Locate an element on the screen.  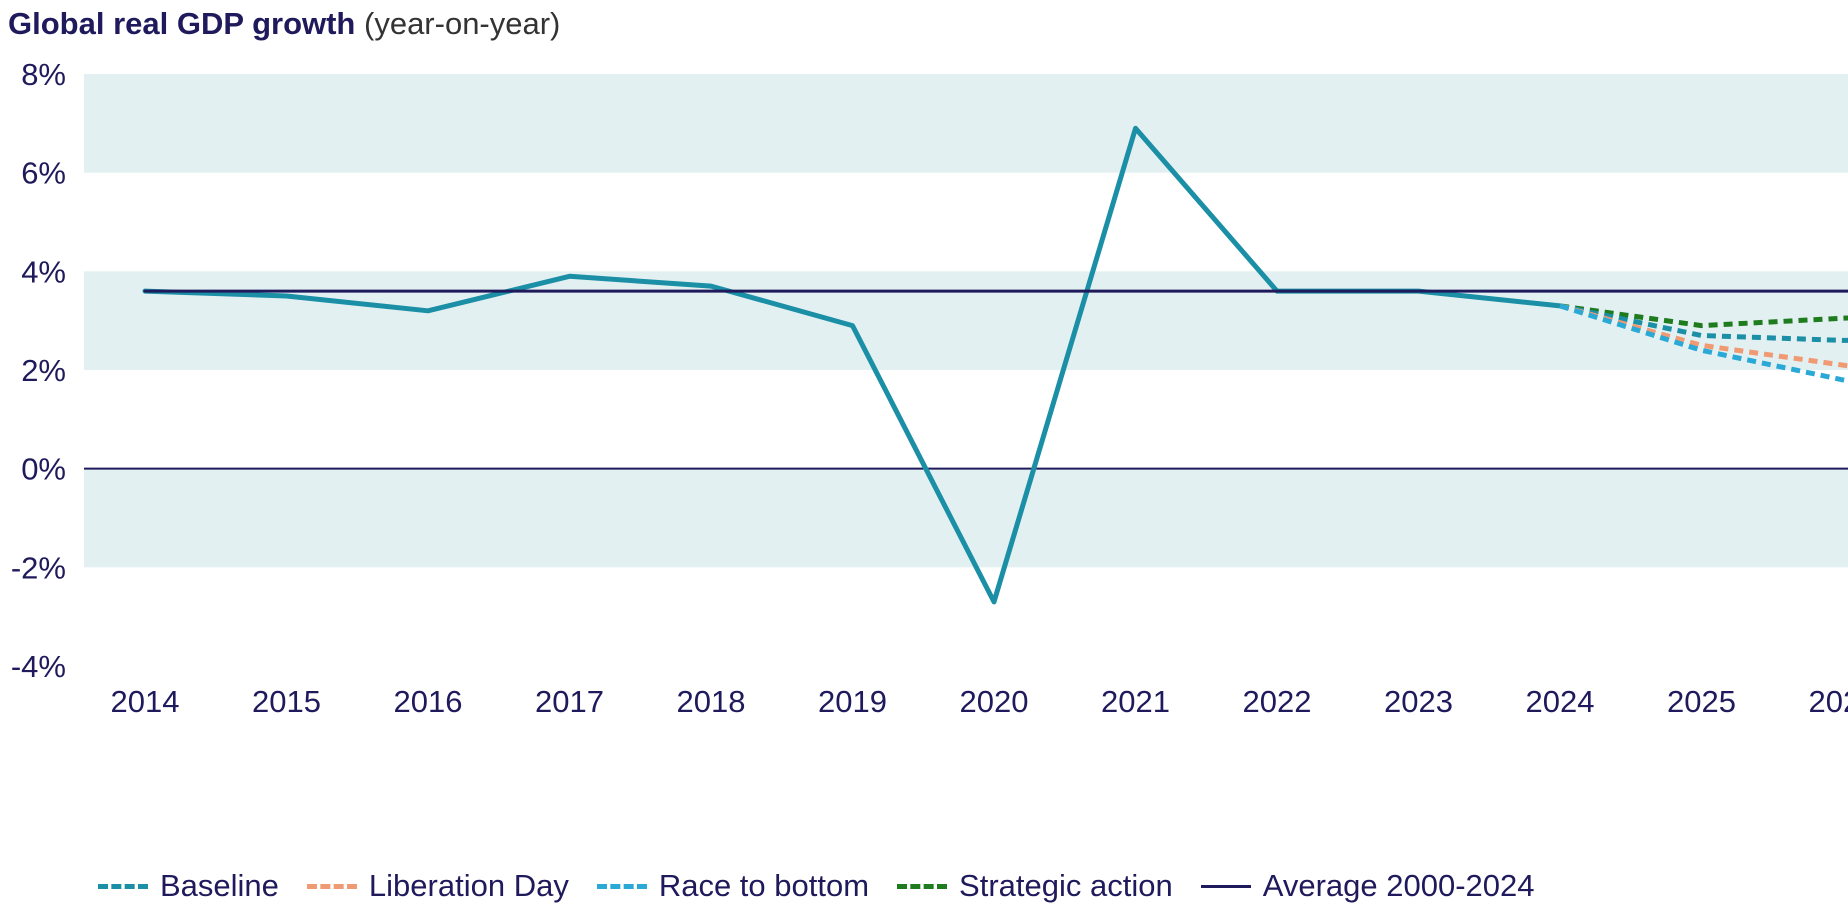
legend-item: Race to bottom is located at coordinates (733, 886).